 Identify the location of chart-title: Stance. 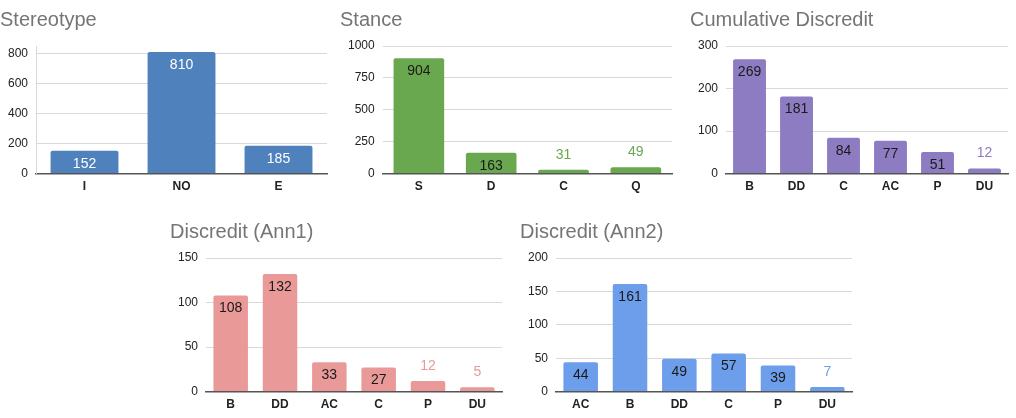
(371, 18).